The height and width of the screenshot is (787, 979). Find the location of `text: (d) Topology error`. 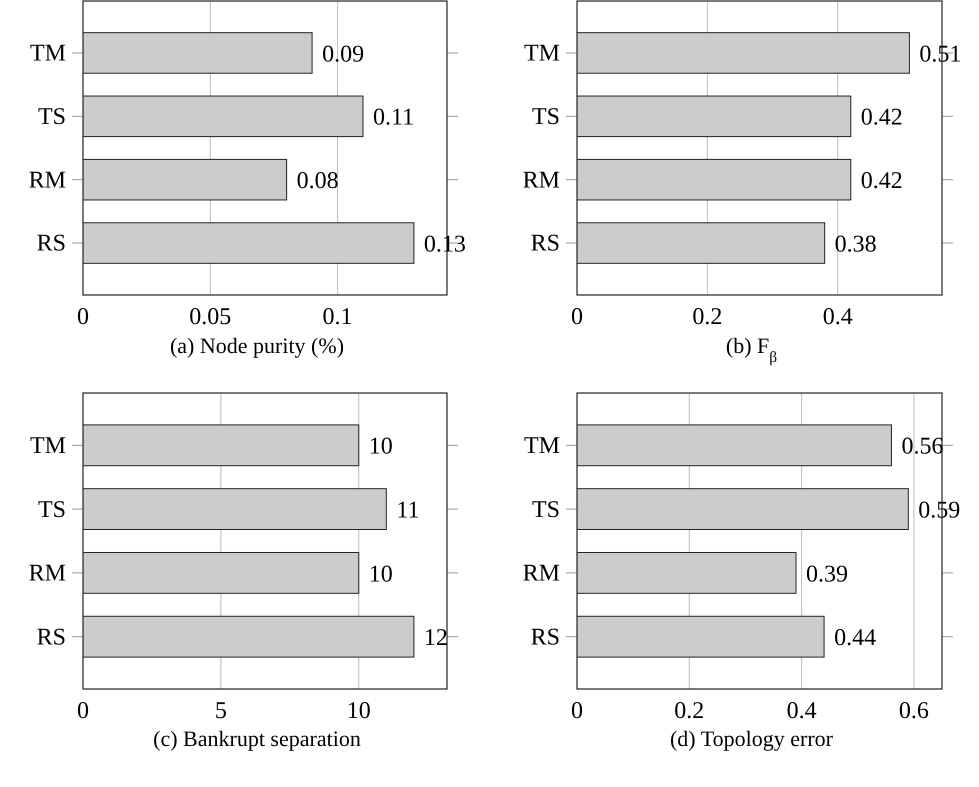

text: (d) Topology error is located at coordinates (752, 738).